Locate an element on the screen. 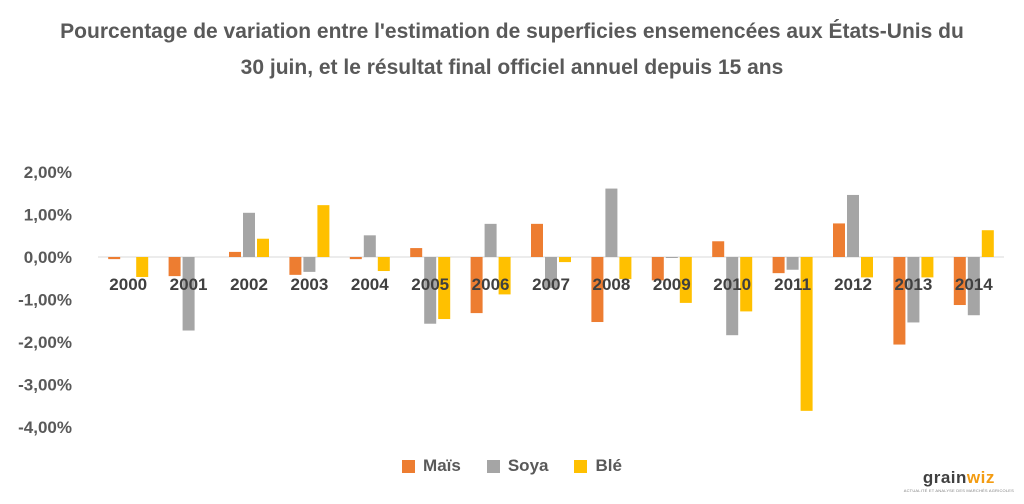  bar-bl-2013 is located at coordinates (927, 267).